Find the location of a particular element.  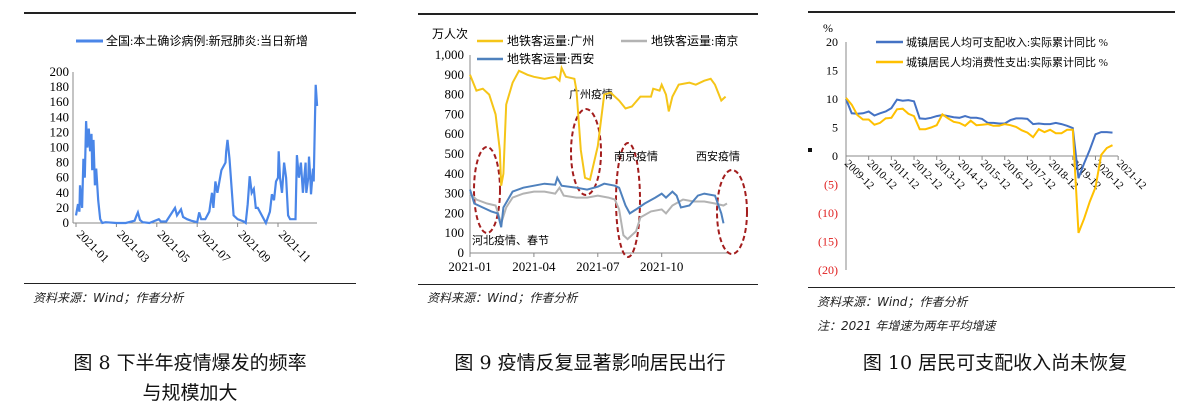

figure-9-top-rule is located at coordinates (588, 14).